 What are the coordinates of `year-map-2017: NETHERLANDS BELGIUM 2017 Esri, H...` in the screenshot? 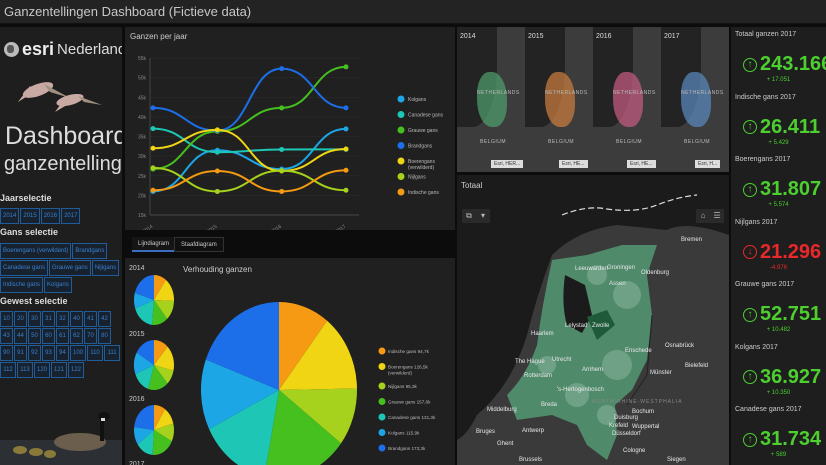 It's located at (695, 99).